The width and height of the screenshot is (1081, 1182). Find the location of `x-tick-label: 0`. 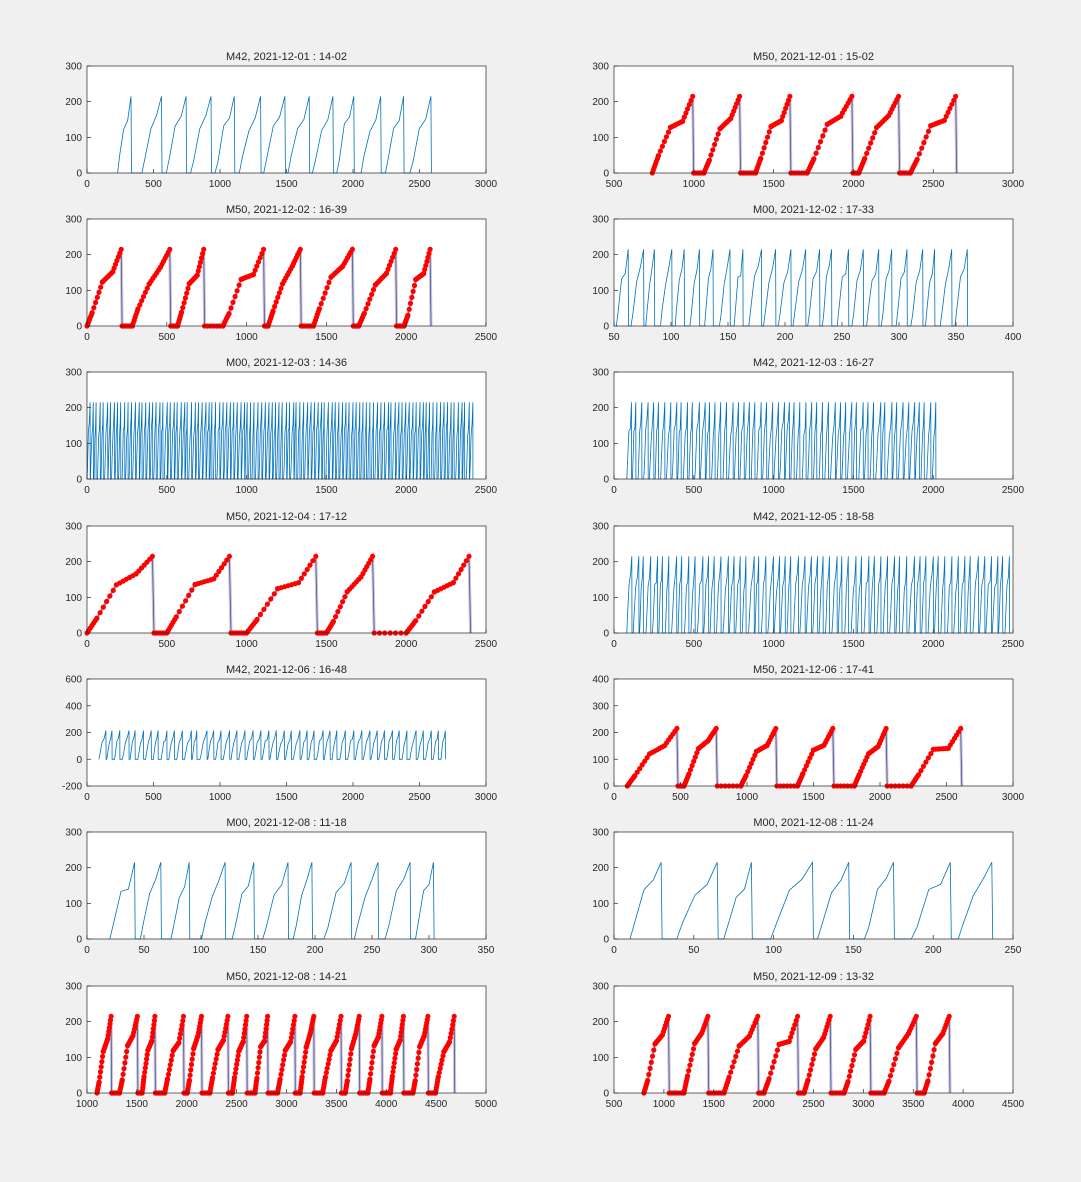

x-tick-label: 0 is located at coordinates (87, 950).